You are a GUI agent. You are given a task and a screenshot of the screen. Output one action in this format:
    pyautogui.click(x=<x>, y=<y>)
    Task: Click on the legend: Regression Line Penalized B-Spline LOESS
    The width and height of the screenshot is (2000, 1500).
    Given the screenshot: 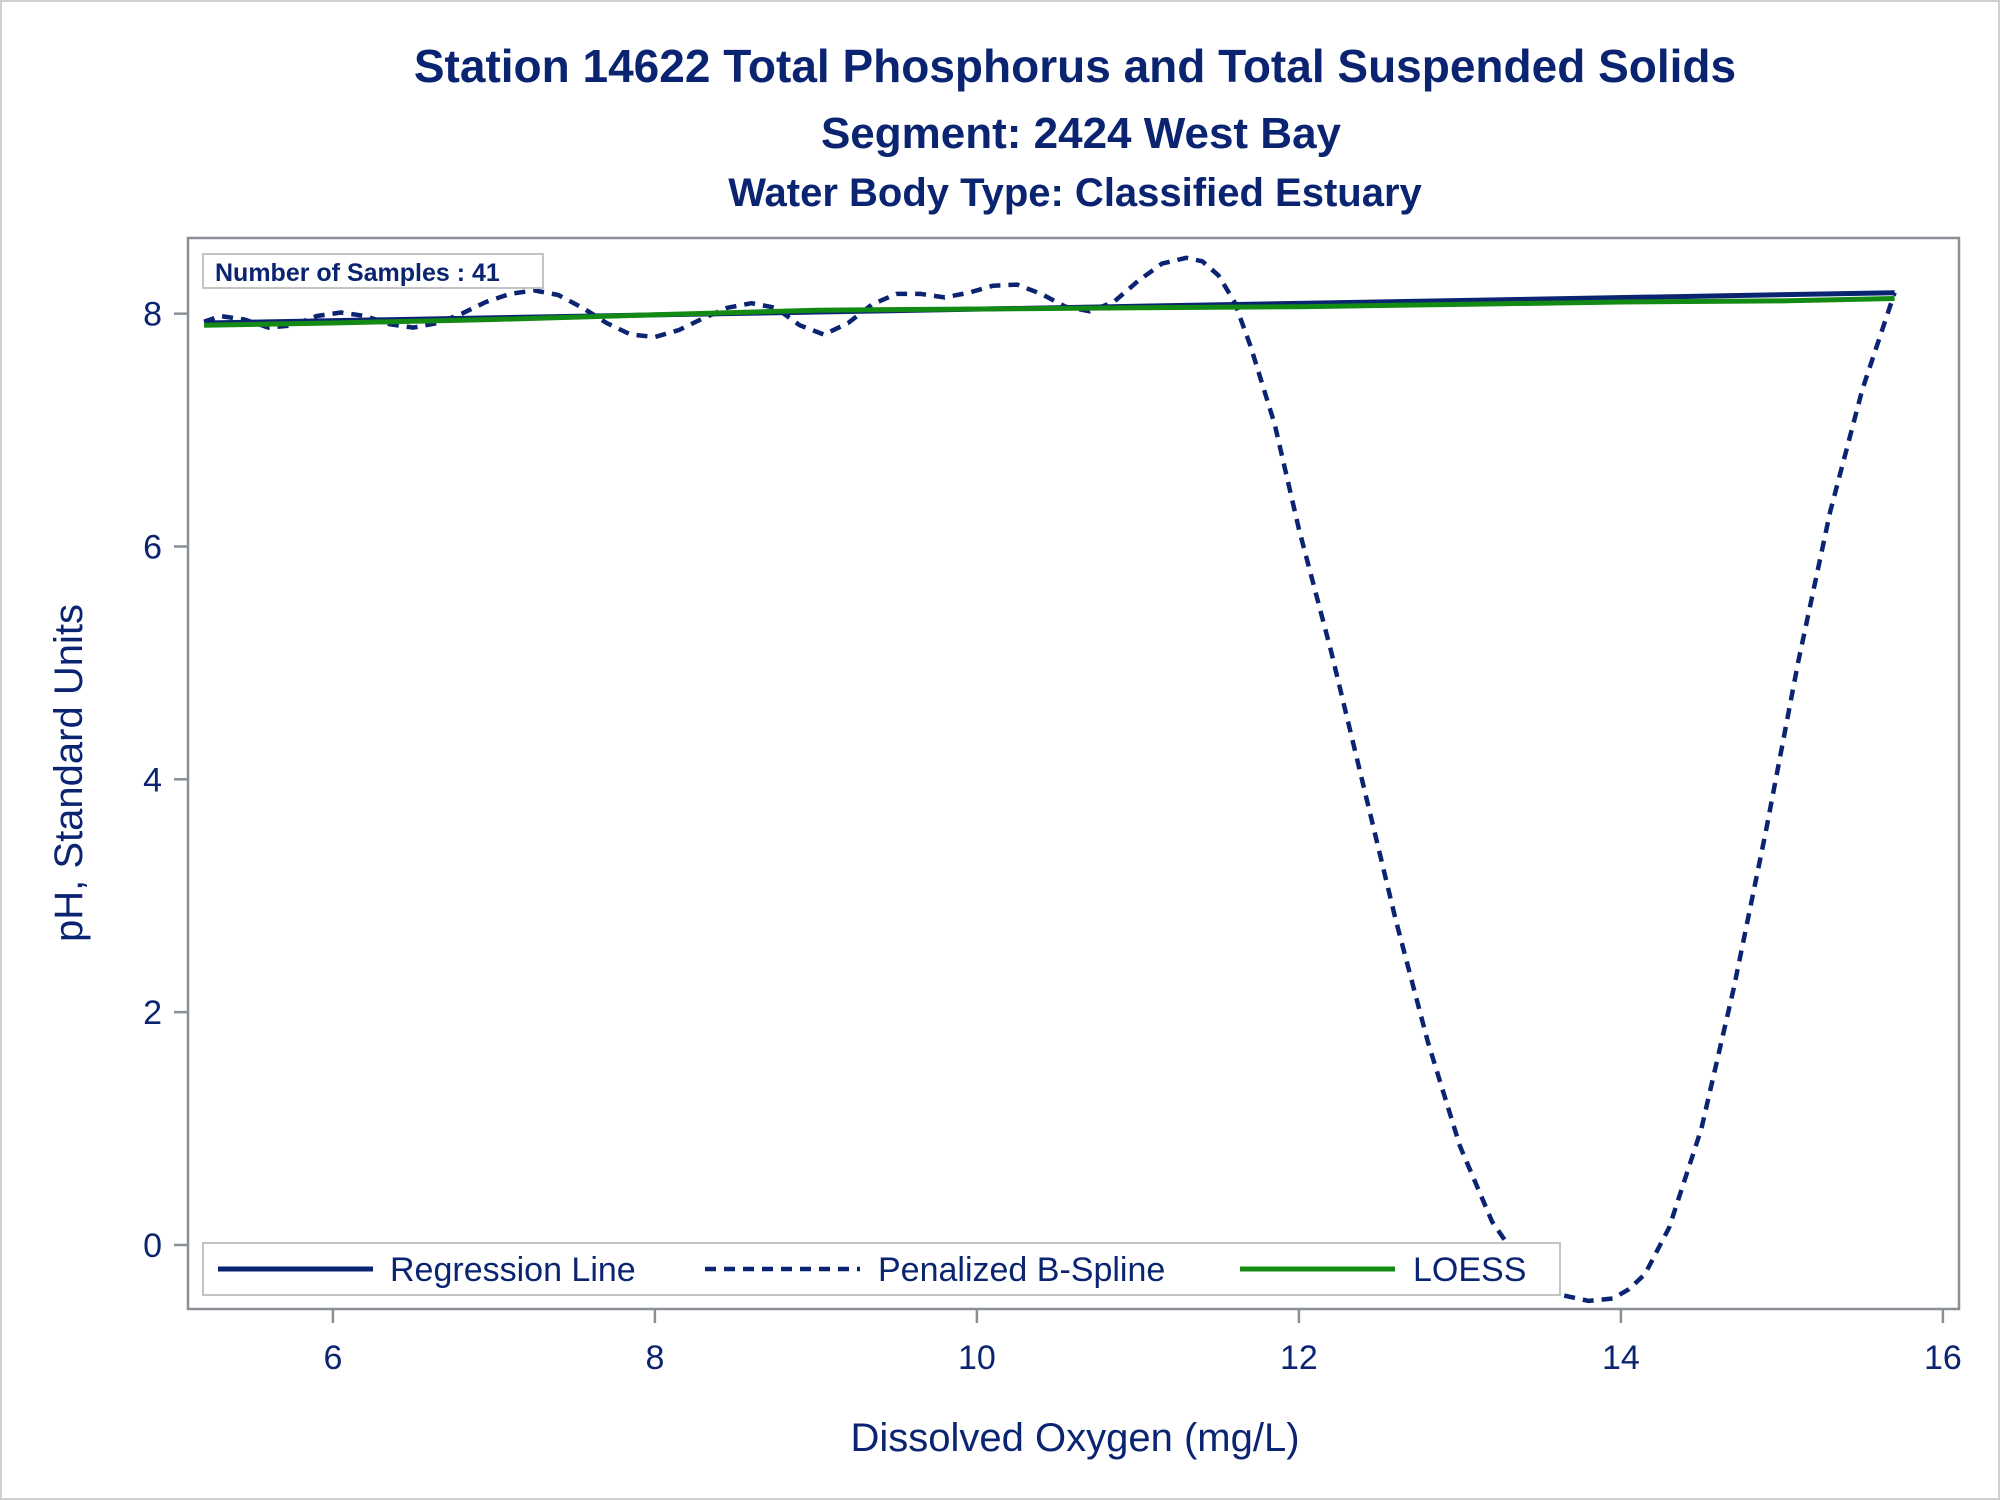 What is the action you would take?
    pyautogui.click(x=881, y=1269)
    